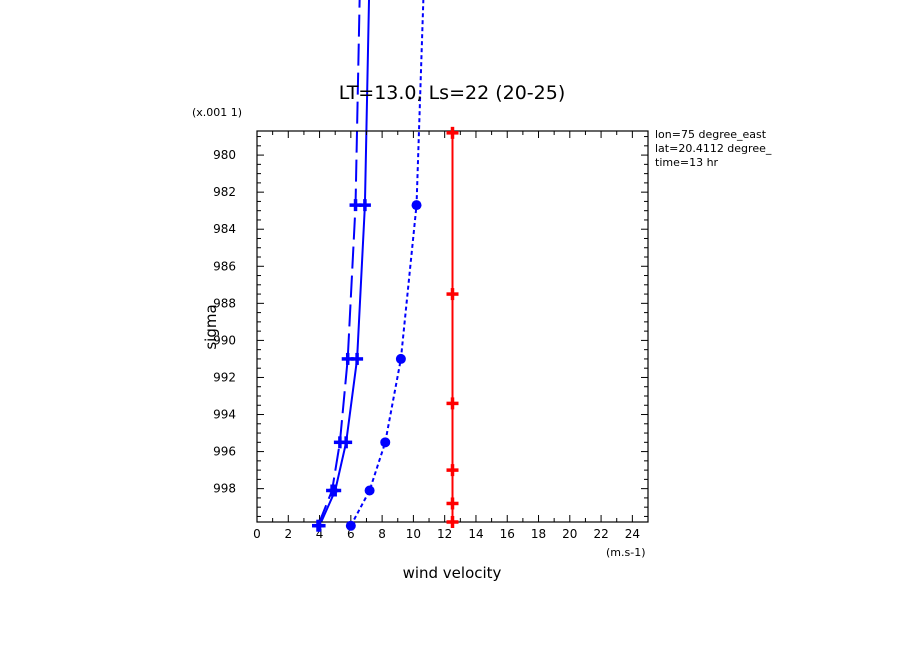 This screenshot has width=904, height=654. Describe the element at coordinates (687, 162) in the screenshot. I see `annotation-time: time=13 hr` at that location.